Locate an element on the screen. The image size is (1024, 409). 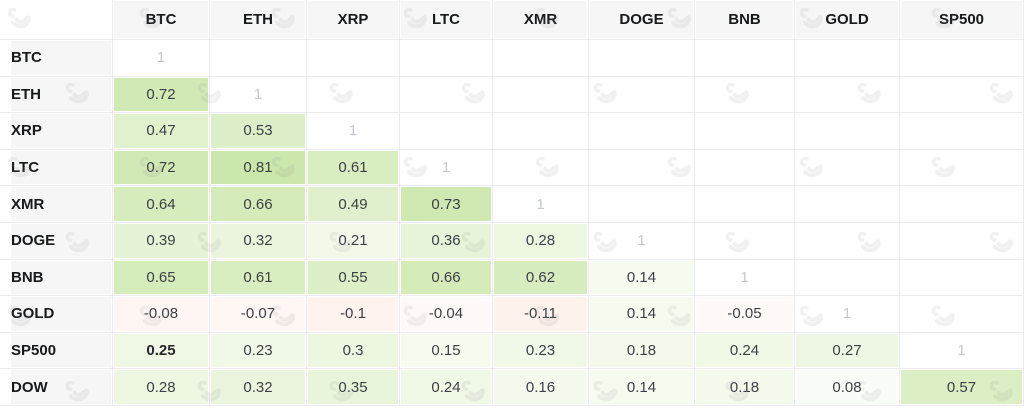
cell-sp500-xrp: 0.3 is located at coordinates (353, 351).